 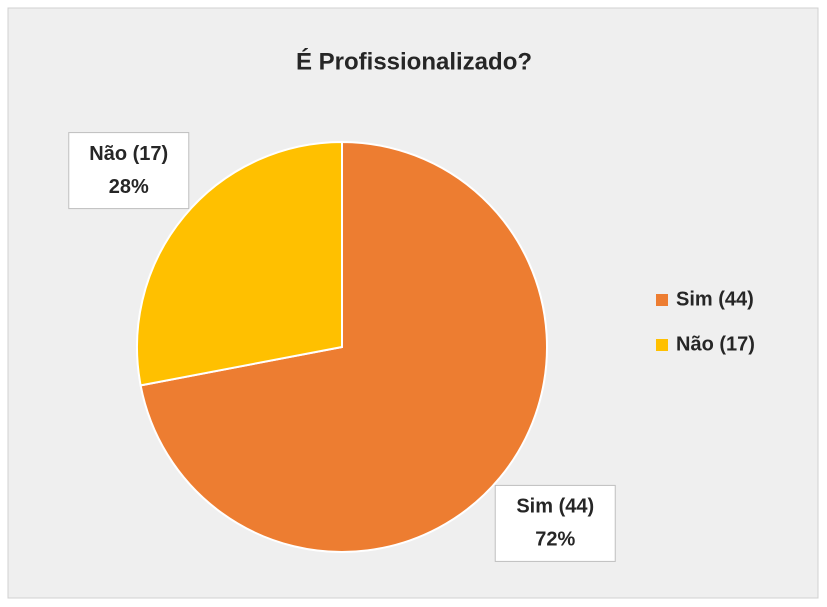 What do you see at coordinates (715, 344) in the screenshot?
I see `legend-label: Não (17)` at bounding box center [715, 344].